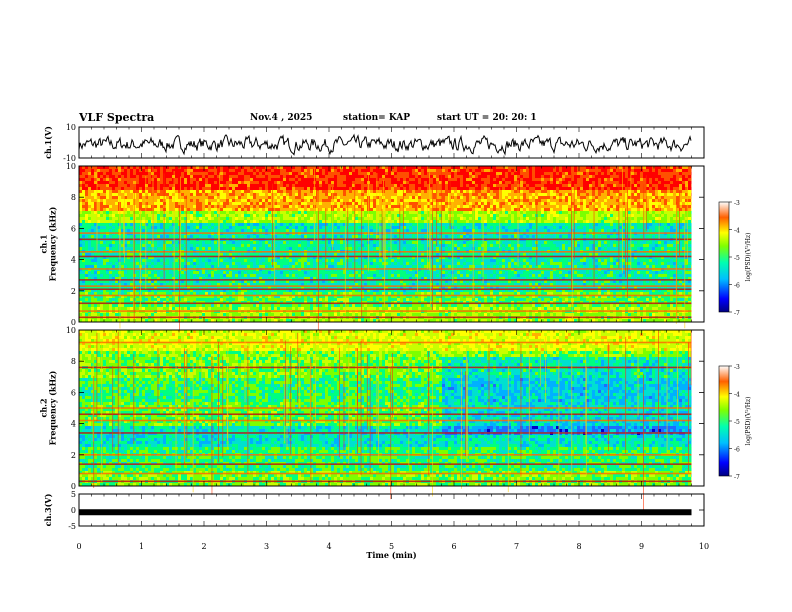  Describe the element at coordinates (48, 509) in the screenshot. I see `y-axis-label: ch.3(V)` at that location.